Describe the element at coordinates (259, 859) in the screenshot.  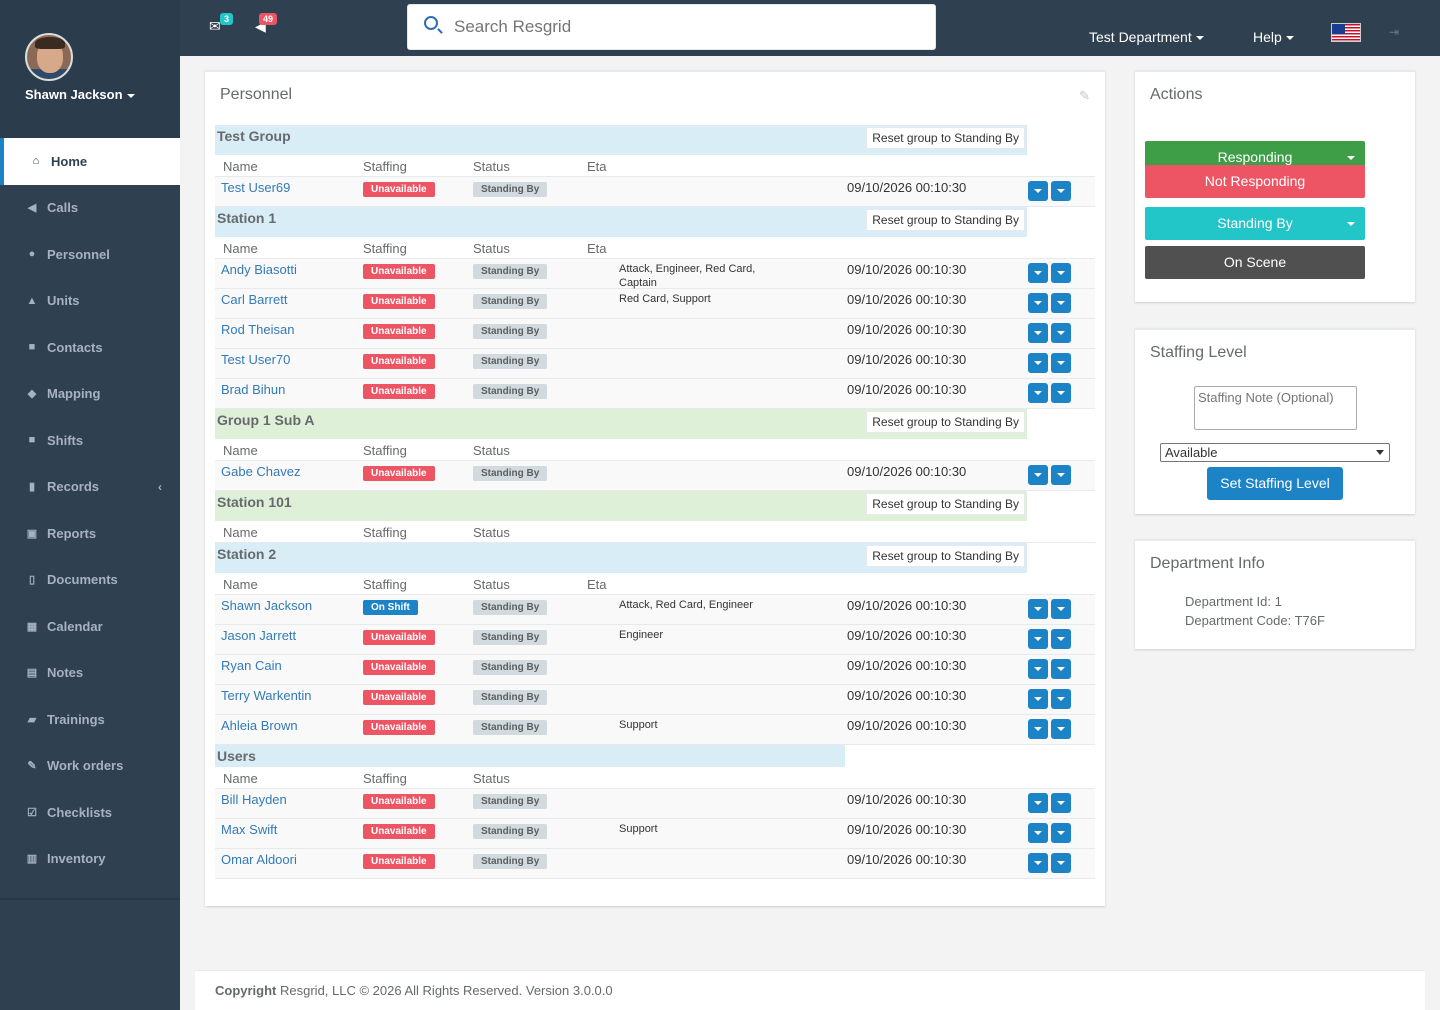
I see `person-name-link: Omar Aldoori` at that location.